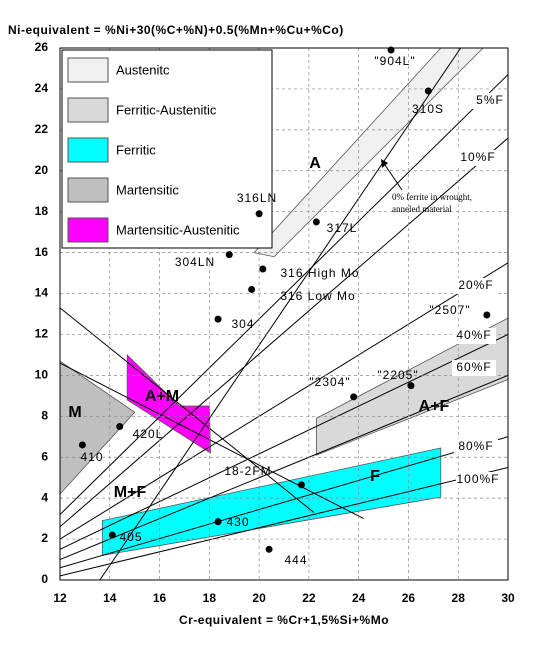 The width and height of the screenshot is (537, 651). What do you see at coordinates (257, 198) in the screenshot?
I see `point-label: 316LN` at bounding box center [257, 198].